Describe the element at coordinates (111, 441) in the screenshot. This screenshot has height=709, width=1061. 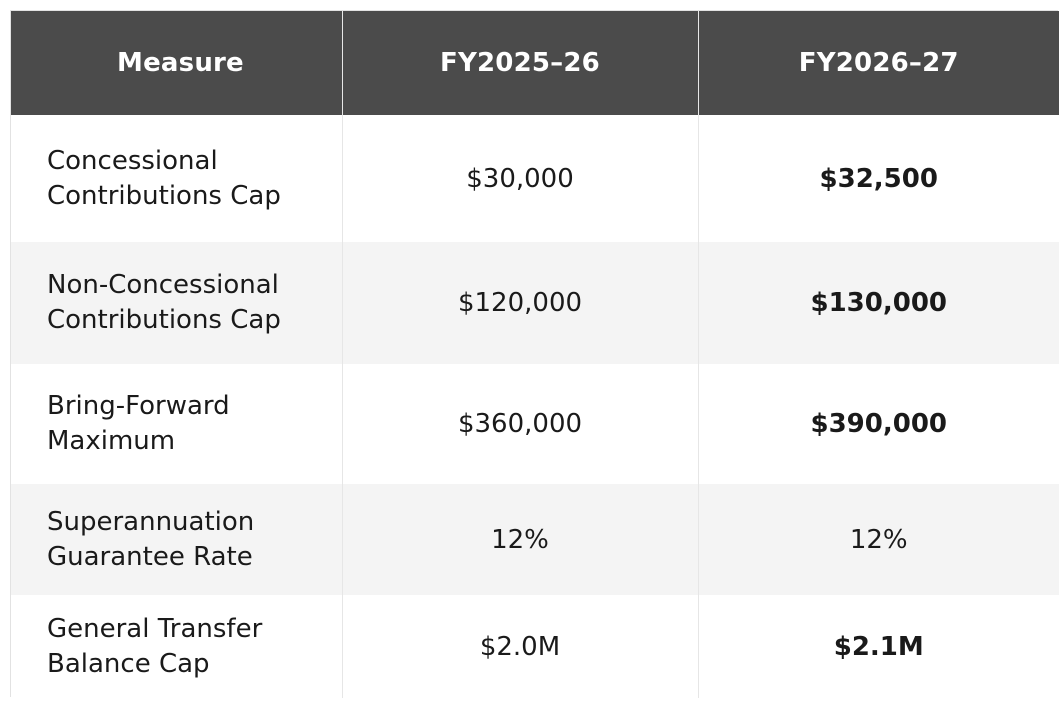
I see `measure-label-line2: Maximum` at that location.